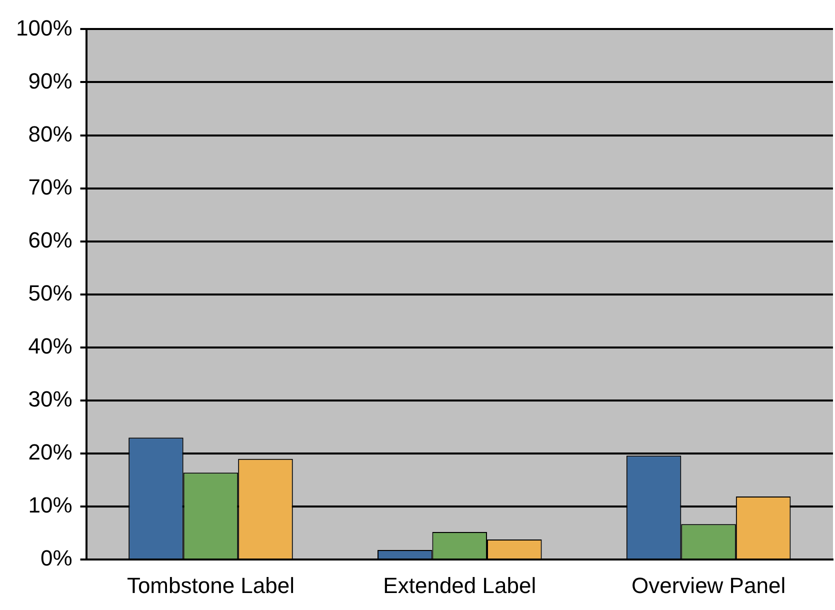 Image resolution: width=835 pixels, height=610 pixels. Describe the element at coordinates (50, 187) in the screenshot. I see `y-tick-label: 70%` at that location.